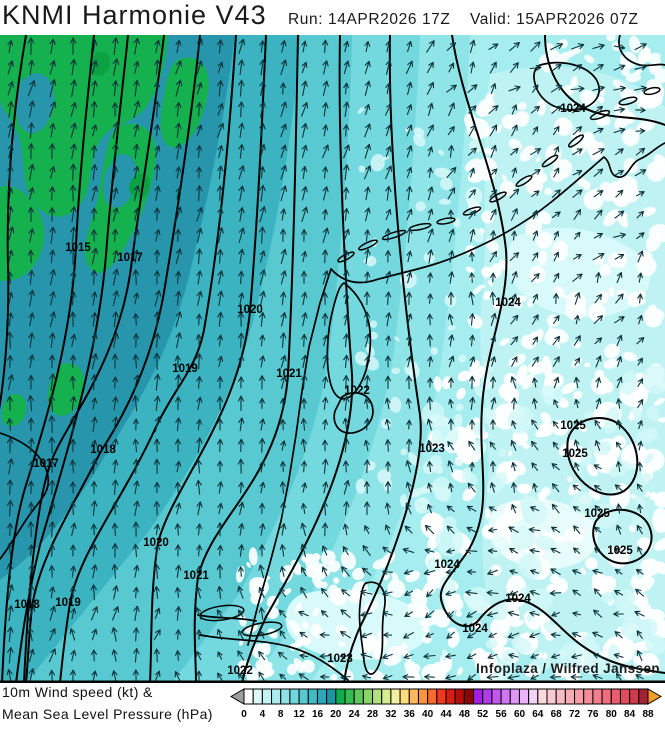 This screenshot has width=665, height=735. Describe the element at coordinates (263, 714) in the screenshot. I see `colorbar-tick-label: 4` at that location.